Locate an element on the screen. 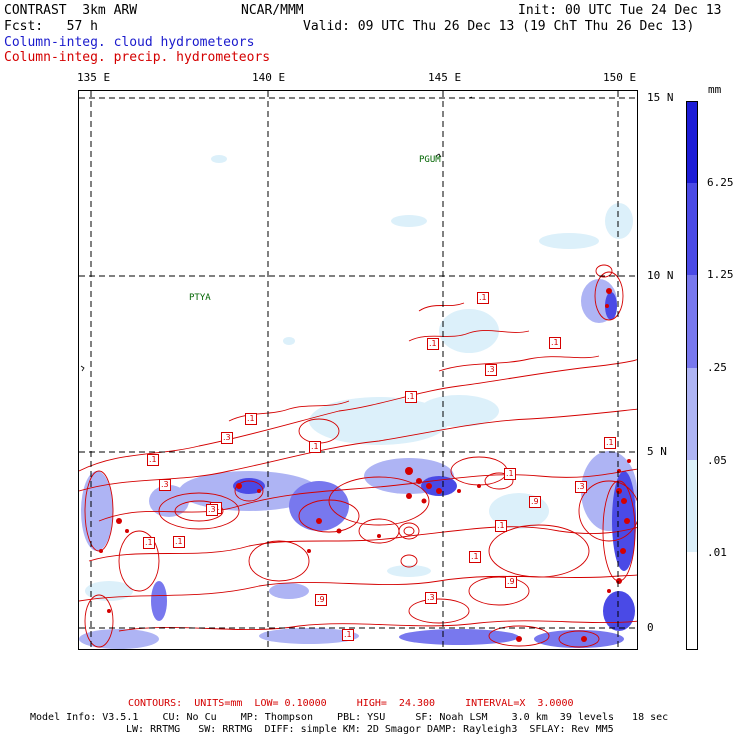 The width and height of the screenshot is (740, 740). colorbar-label-.01: .01 is located at coordinates (717, 552).